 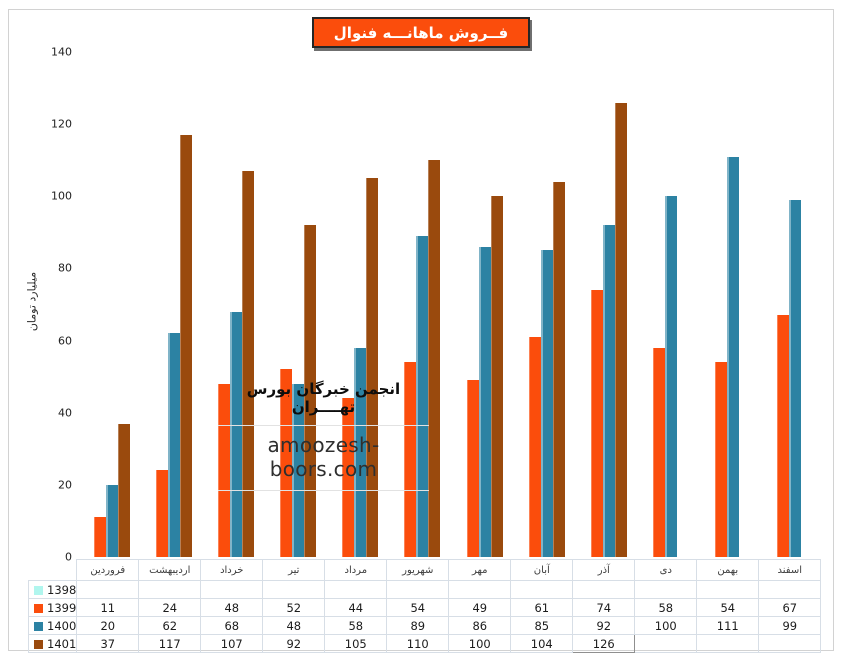 What do you see at coordinates (52, 625) in the screenshot?
I see `legend-cell-1400: 1400` at bounding box center [52, 625].